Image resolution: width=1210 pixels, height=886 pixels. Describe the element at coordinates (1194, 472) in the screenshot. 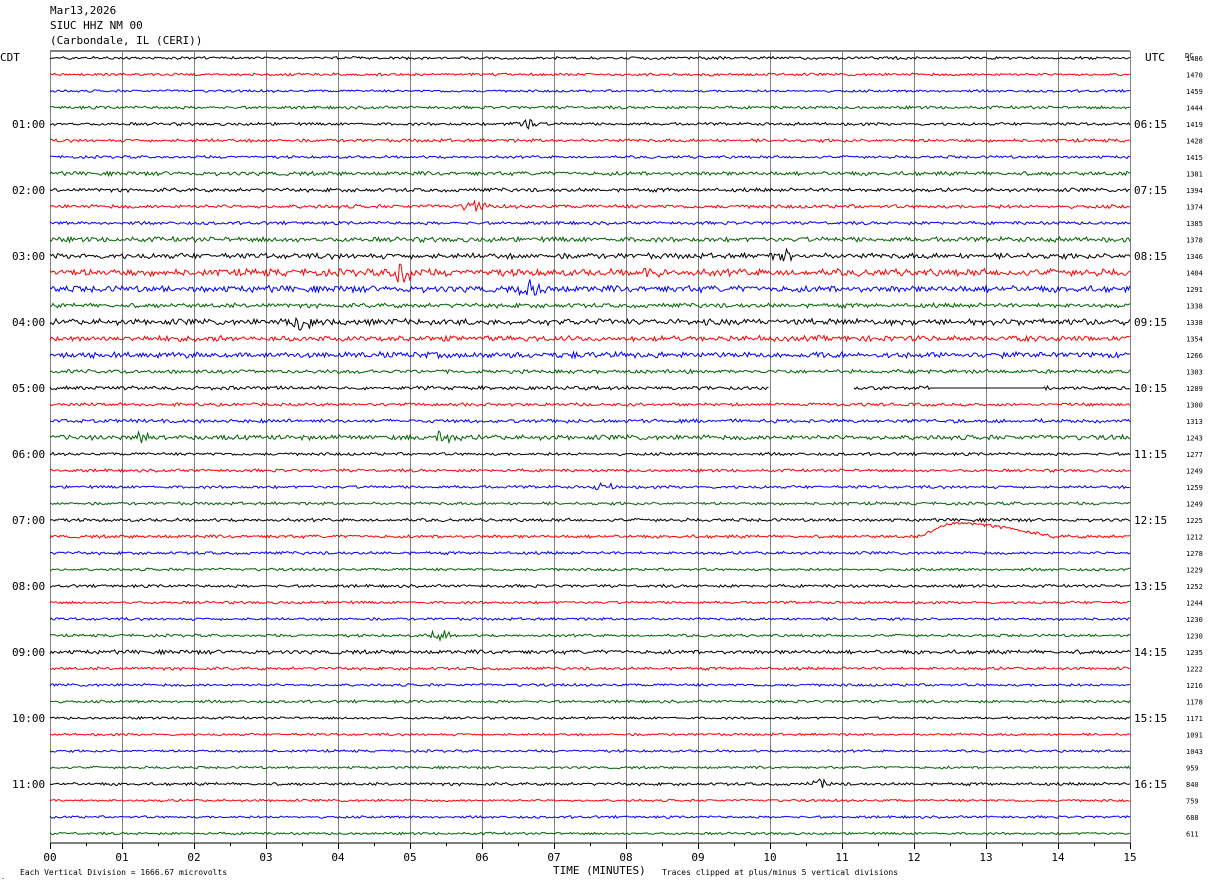

I see `dc-offset-label: 1249` at that location.